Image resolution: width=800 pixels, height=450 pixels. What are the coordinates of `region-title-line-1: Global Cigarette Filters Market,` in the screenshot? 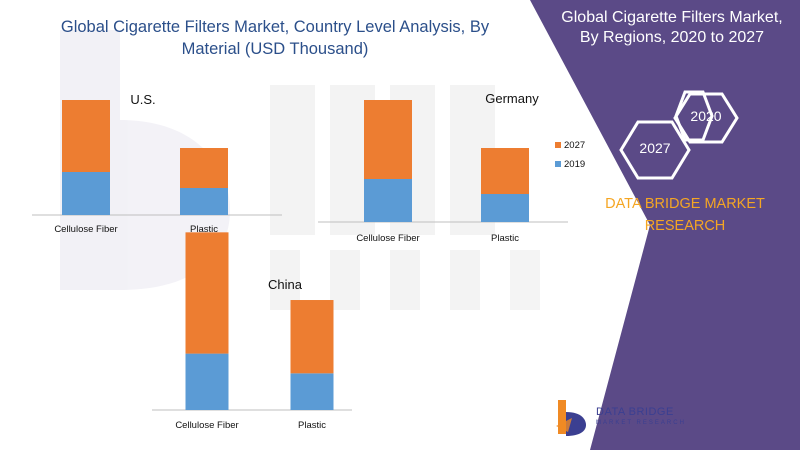 It's located at (672, 17).